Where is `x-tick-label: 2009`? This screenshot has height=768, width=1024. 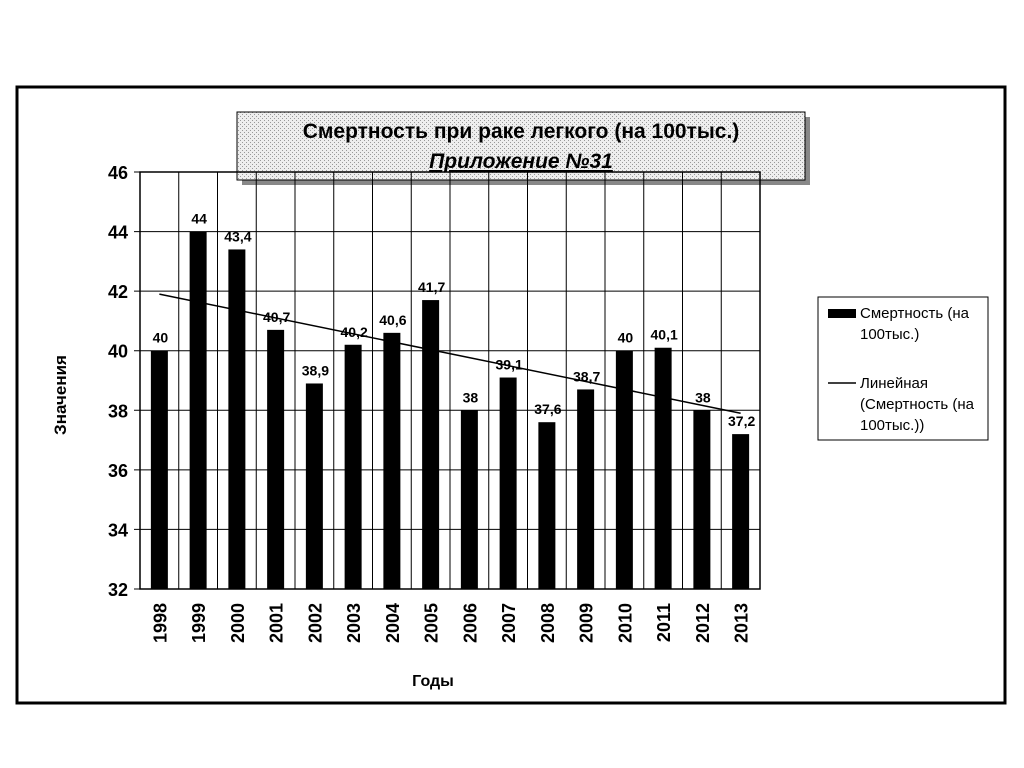 x-tick-label: 2009 is located at coordinates (587, 623).